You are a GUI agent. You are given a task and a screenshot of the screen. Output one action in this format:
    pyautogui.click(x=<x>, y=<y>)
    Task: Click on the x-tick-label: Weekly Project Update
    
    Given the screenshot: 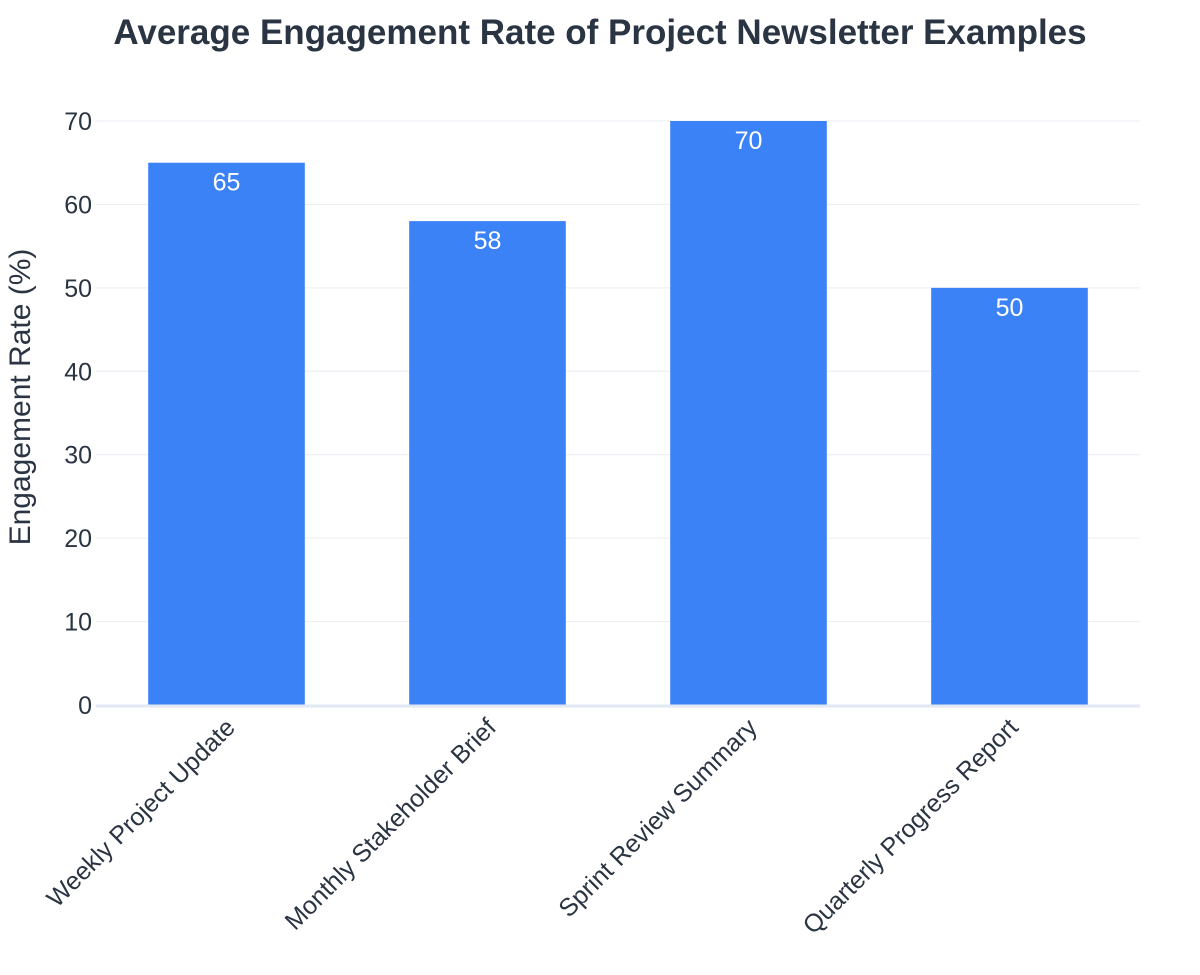 What is the action you would take?
    pyautogui.click(x=140, y=812)
    